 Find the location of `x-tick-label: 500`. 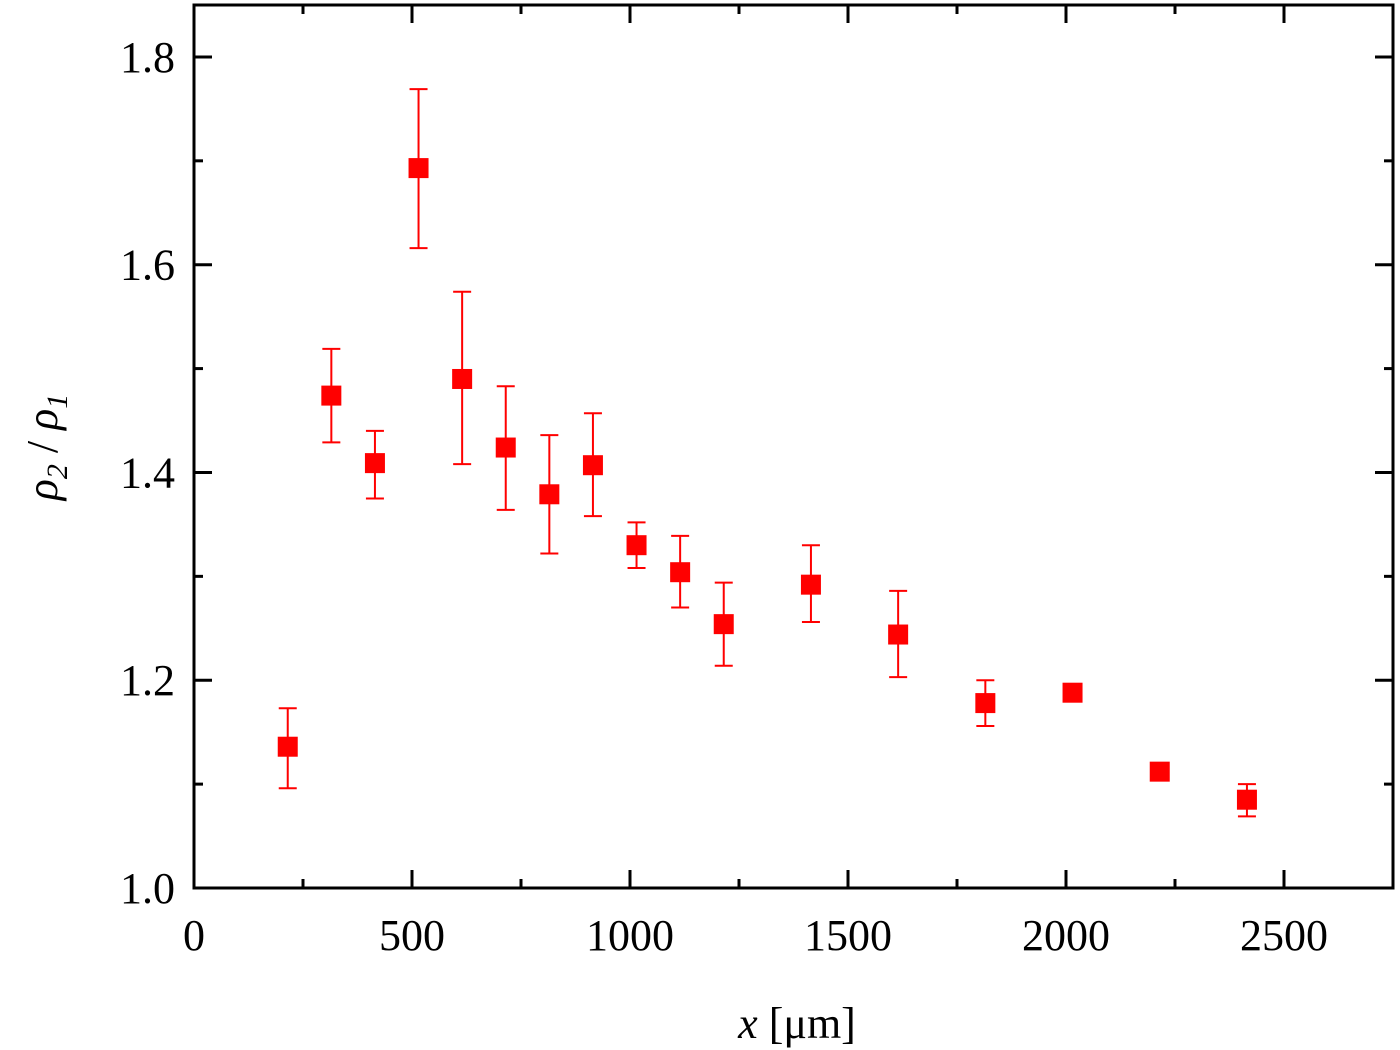

x-tick-label: 500 is located at coordinates (412, 935).